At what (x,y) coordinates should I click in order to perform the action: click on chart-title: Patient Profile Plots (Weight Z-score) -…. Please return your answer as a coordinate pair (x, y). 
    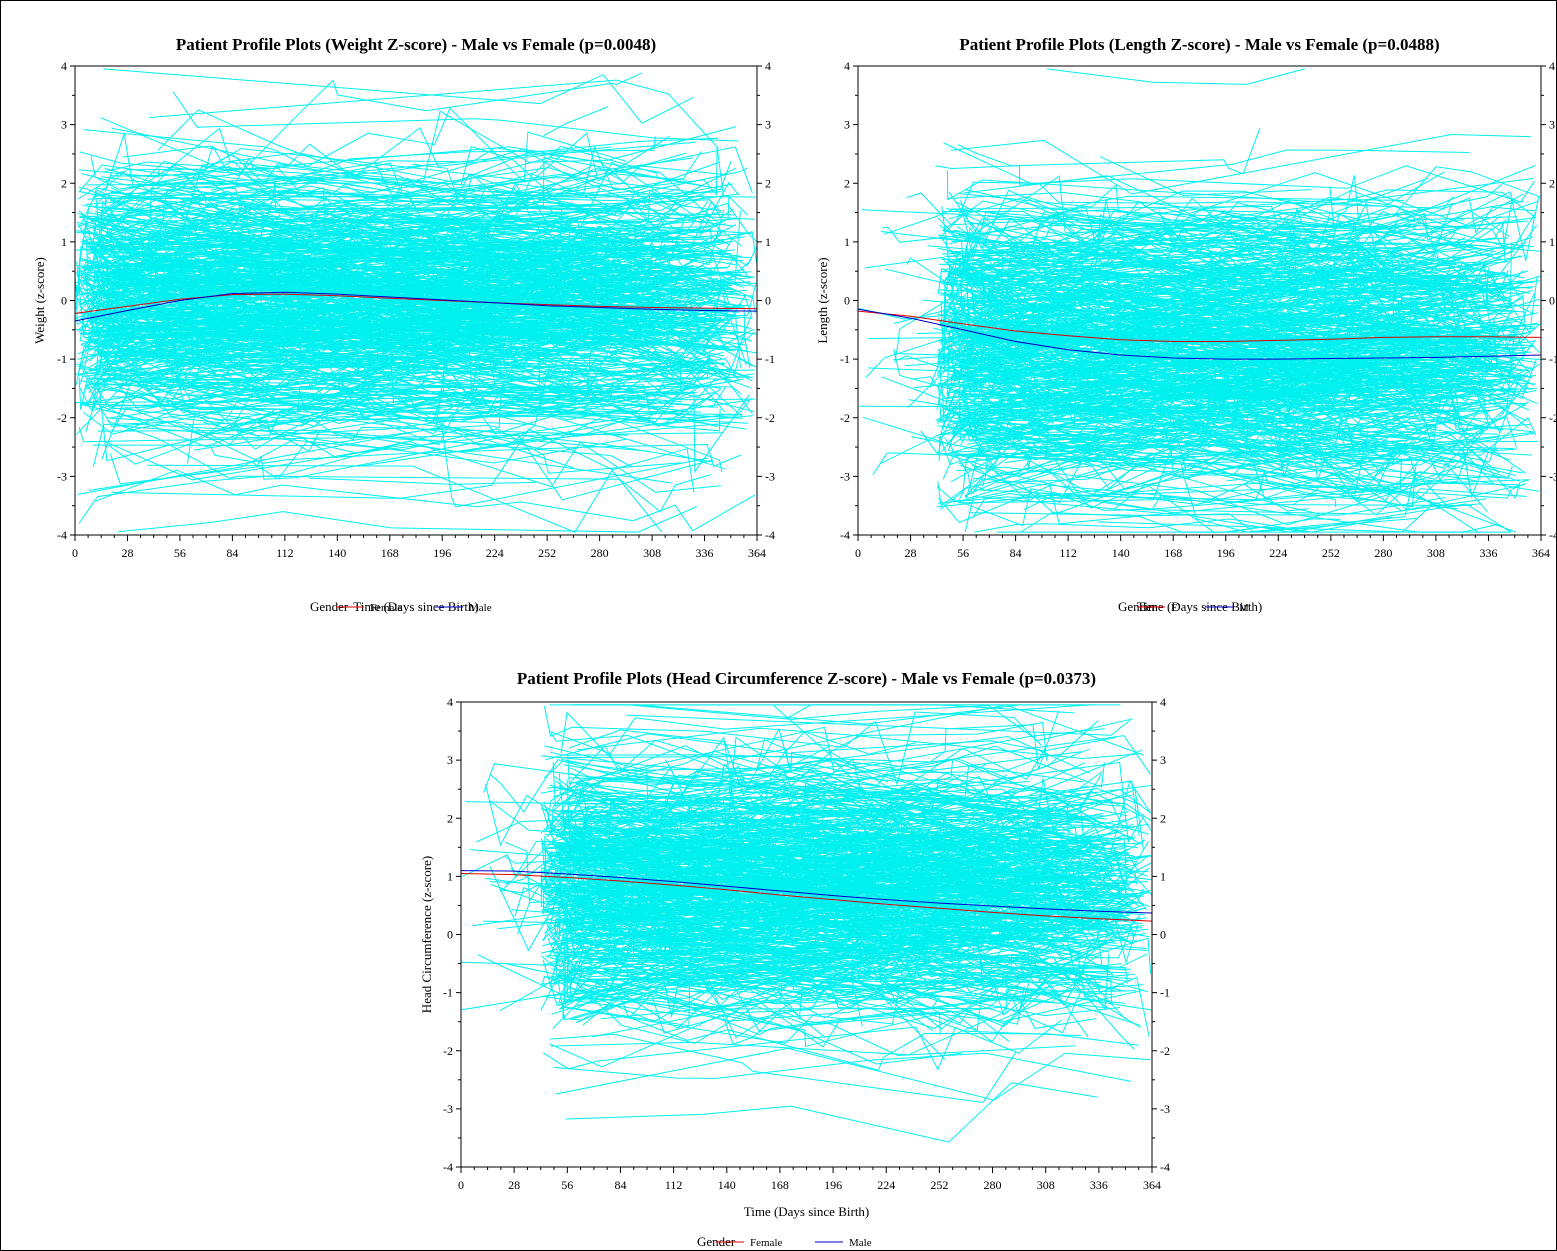
    Looking at the image, I should click on (416, 44).